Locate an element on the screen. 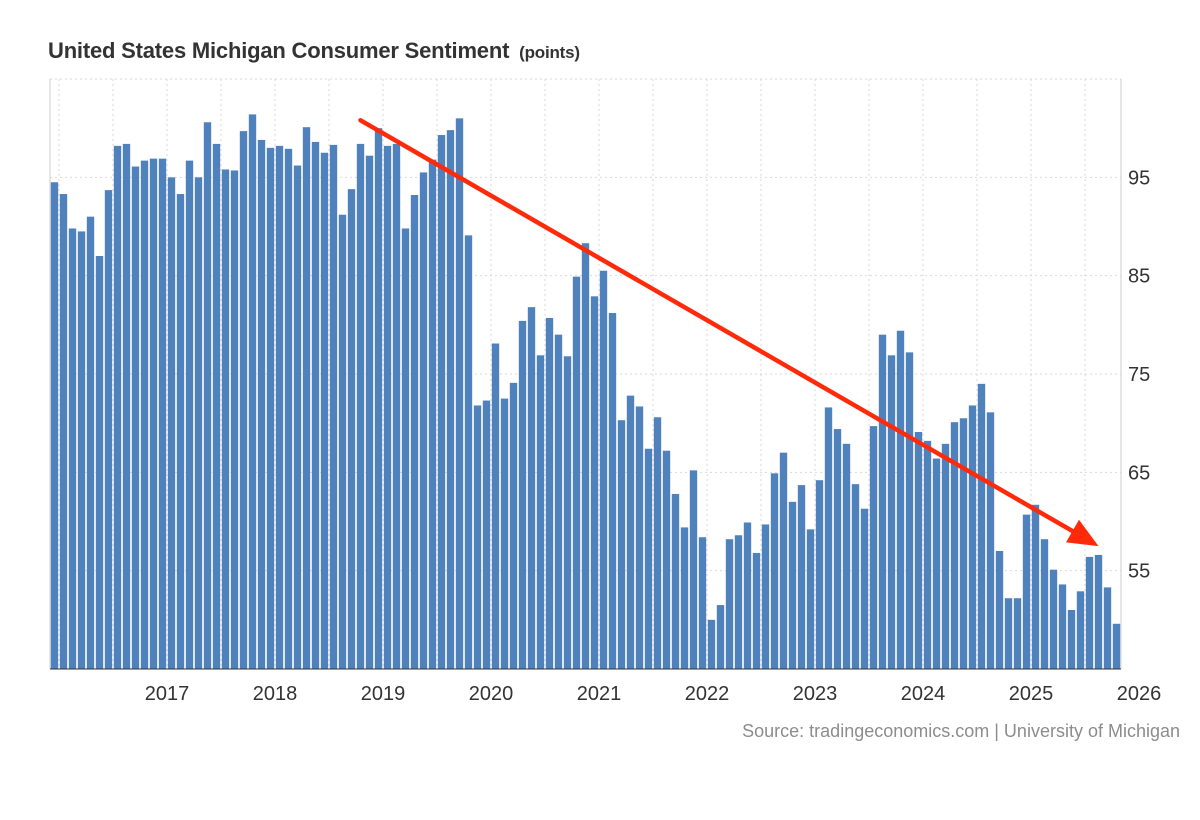  y-tick-label: 75 is located at coordinates (1139, 375).